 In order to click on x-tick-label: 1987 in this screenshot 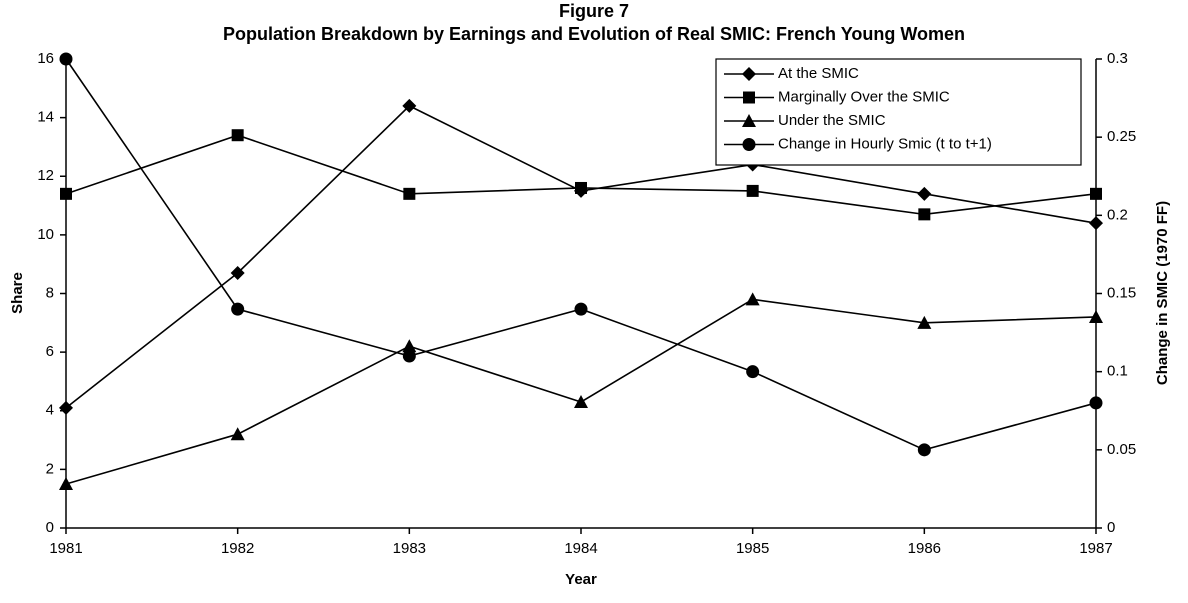, I will do `click(1095, 548)`.